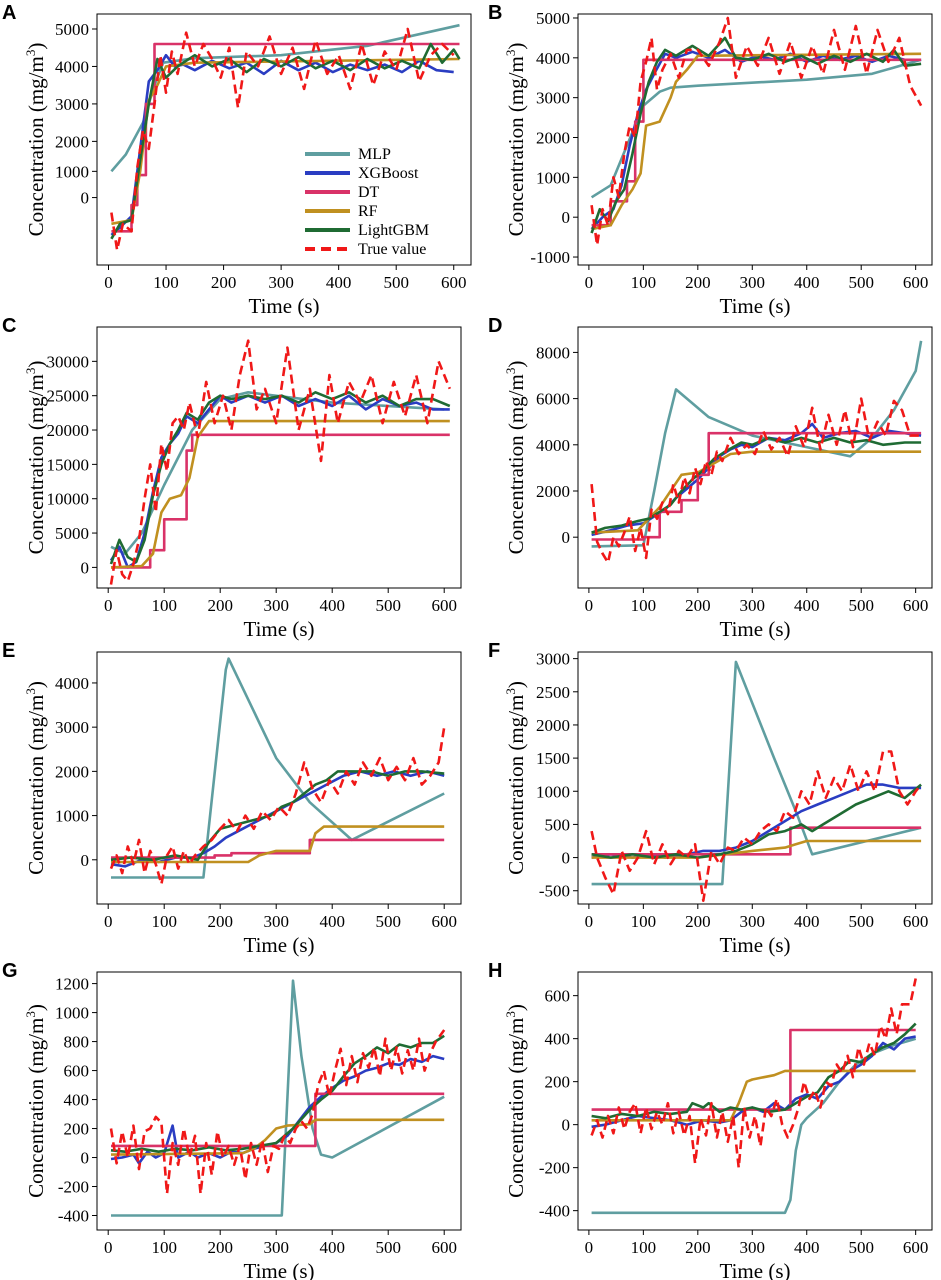  Describe the element at coordinates (553, 352) in the screenshot. I see `y-tick-label: 8000` at that location.